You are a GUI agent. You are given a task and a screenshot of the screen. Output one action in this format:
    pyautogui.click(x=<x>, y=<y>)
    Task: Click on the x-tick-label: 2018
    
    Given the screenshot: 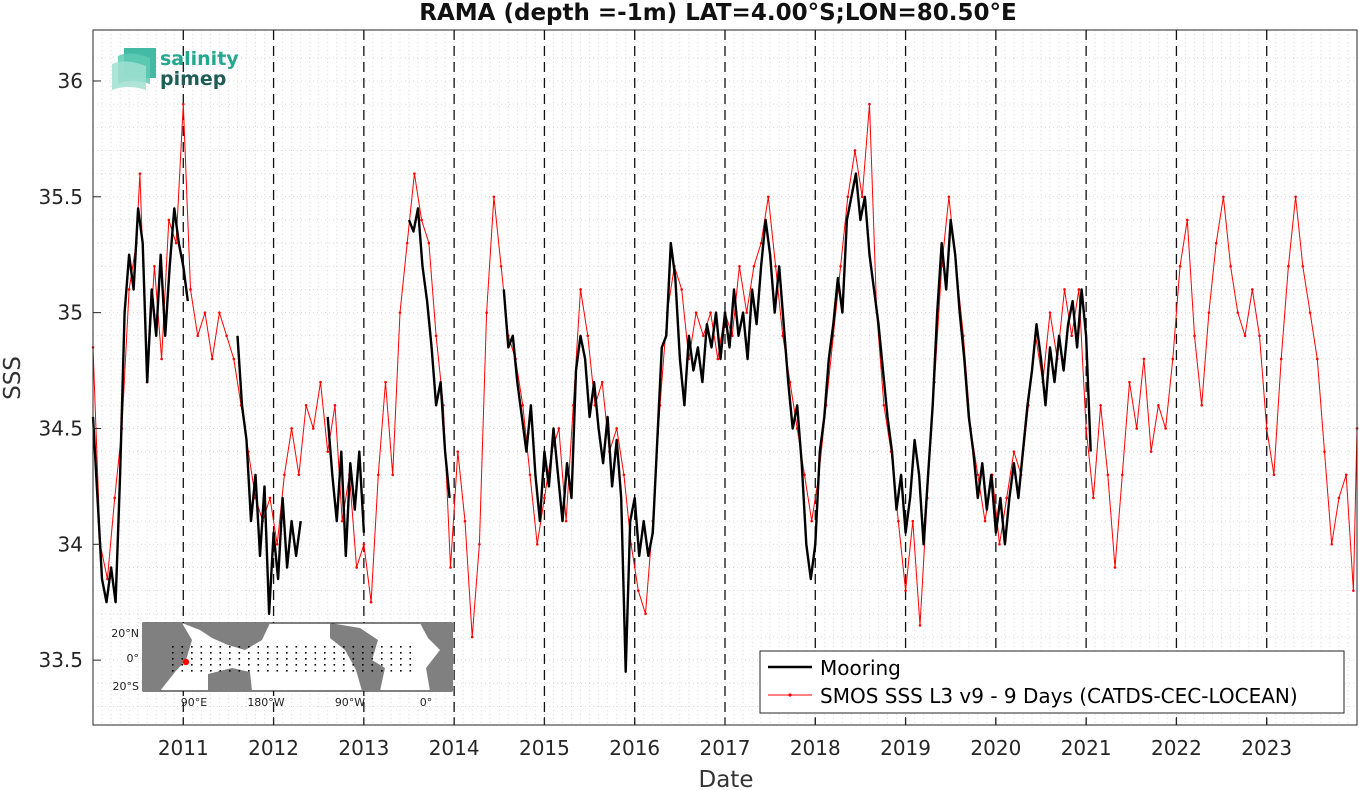 What is the action you would take?
    pyautogui.click(x=815, y=748)
    